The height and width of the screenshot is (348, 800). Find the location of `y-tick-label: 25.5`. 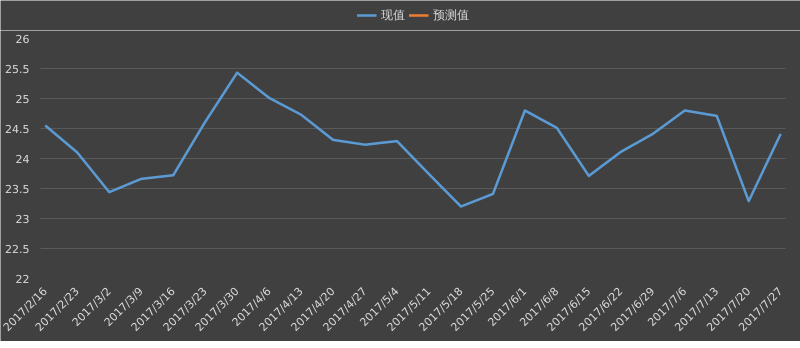

y-tick-label: 25.5 is located at coordinates (17, 69).